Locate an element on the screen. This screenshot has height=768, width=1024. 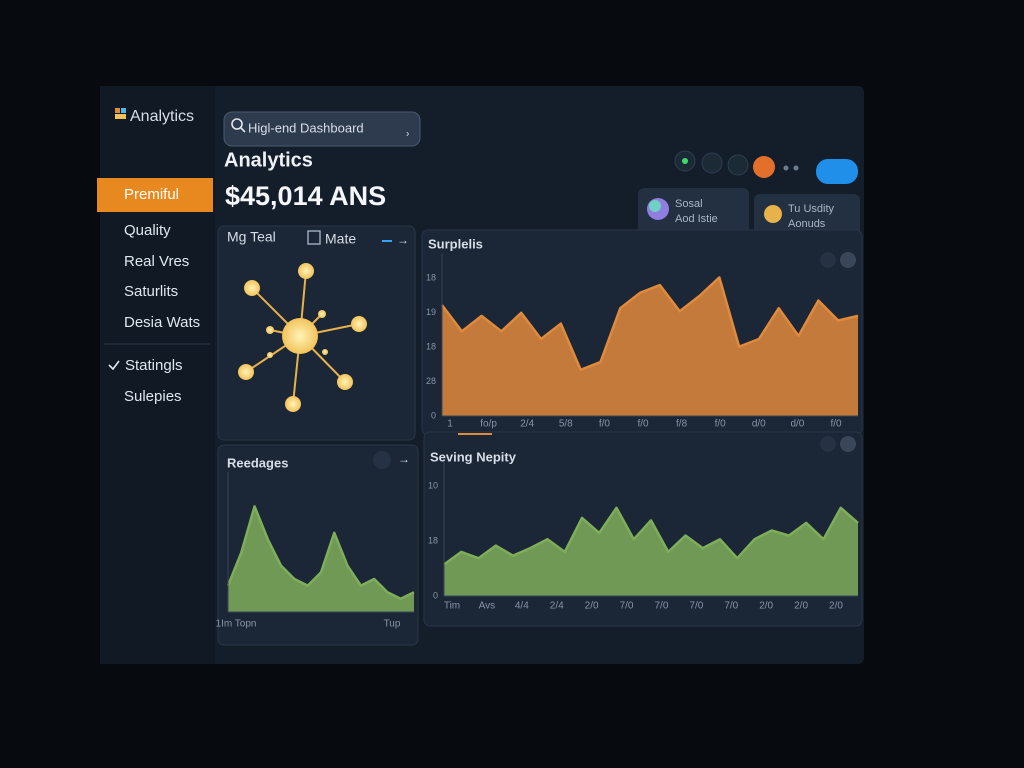
status-dot is located at coordinates (685, 161).